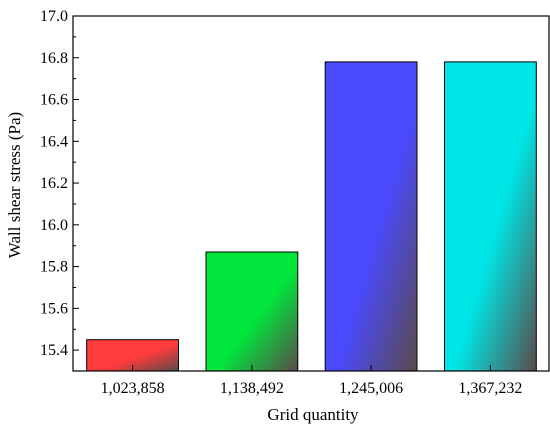 The image size is (550, 433). Describe the element at coordinates (54, 141) in the screenshot. I see `y-tick-label: 16.4` at that location.